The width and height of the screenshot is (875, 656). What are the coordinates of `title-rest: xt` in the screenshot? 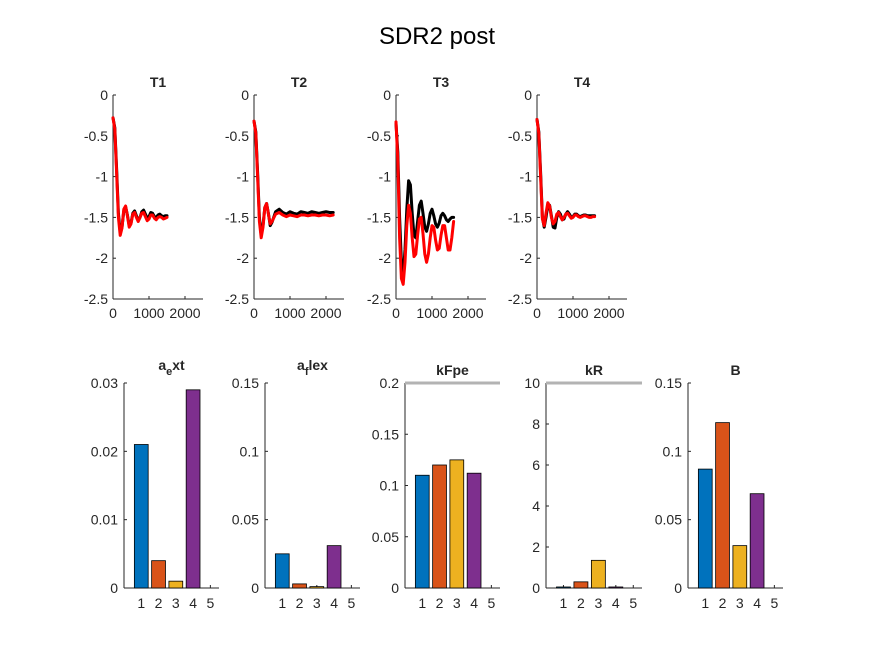 It's located at (178, 365).